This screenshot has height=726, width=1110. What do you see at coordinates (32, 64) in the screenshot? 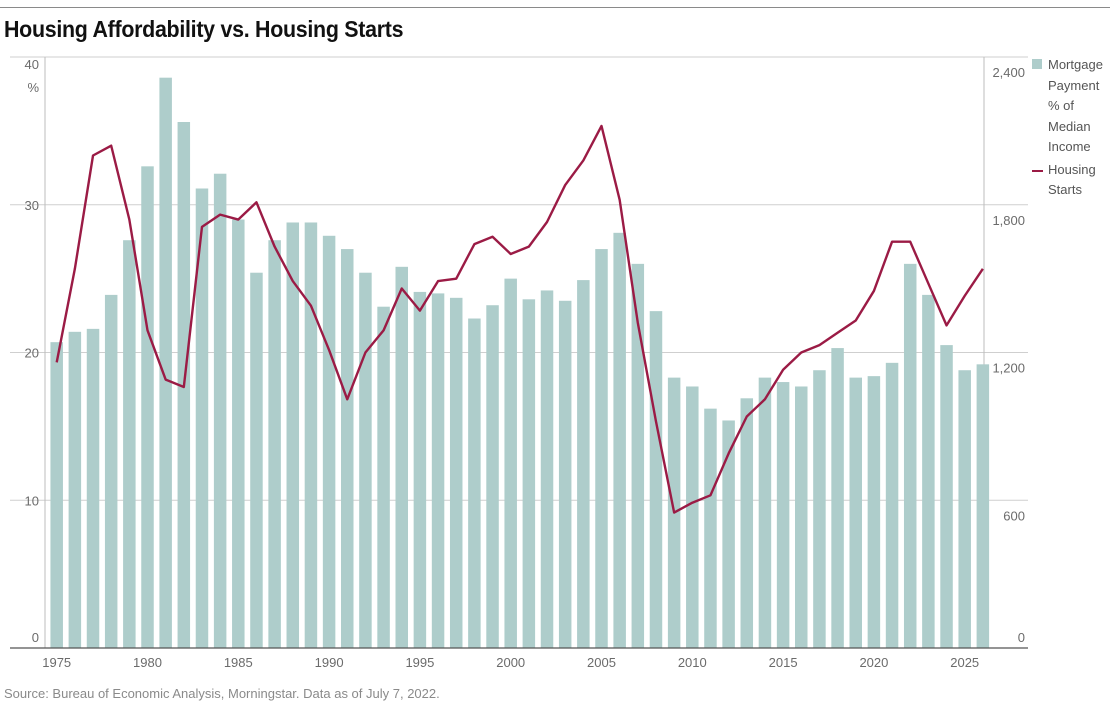
I see `y-left-tick-label: 40` at bounding box center [32, 64].